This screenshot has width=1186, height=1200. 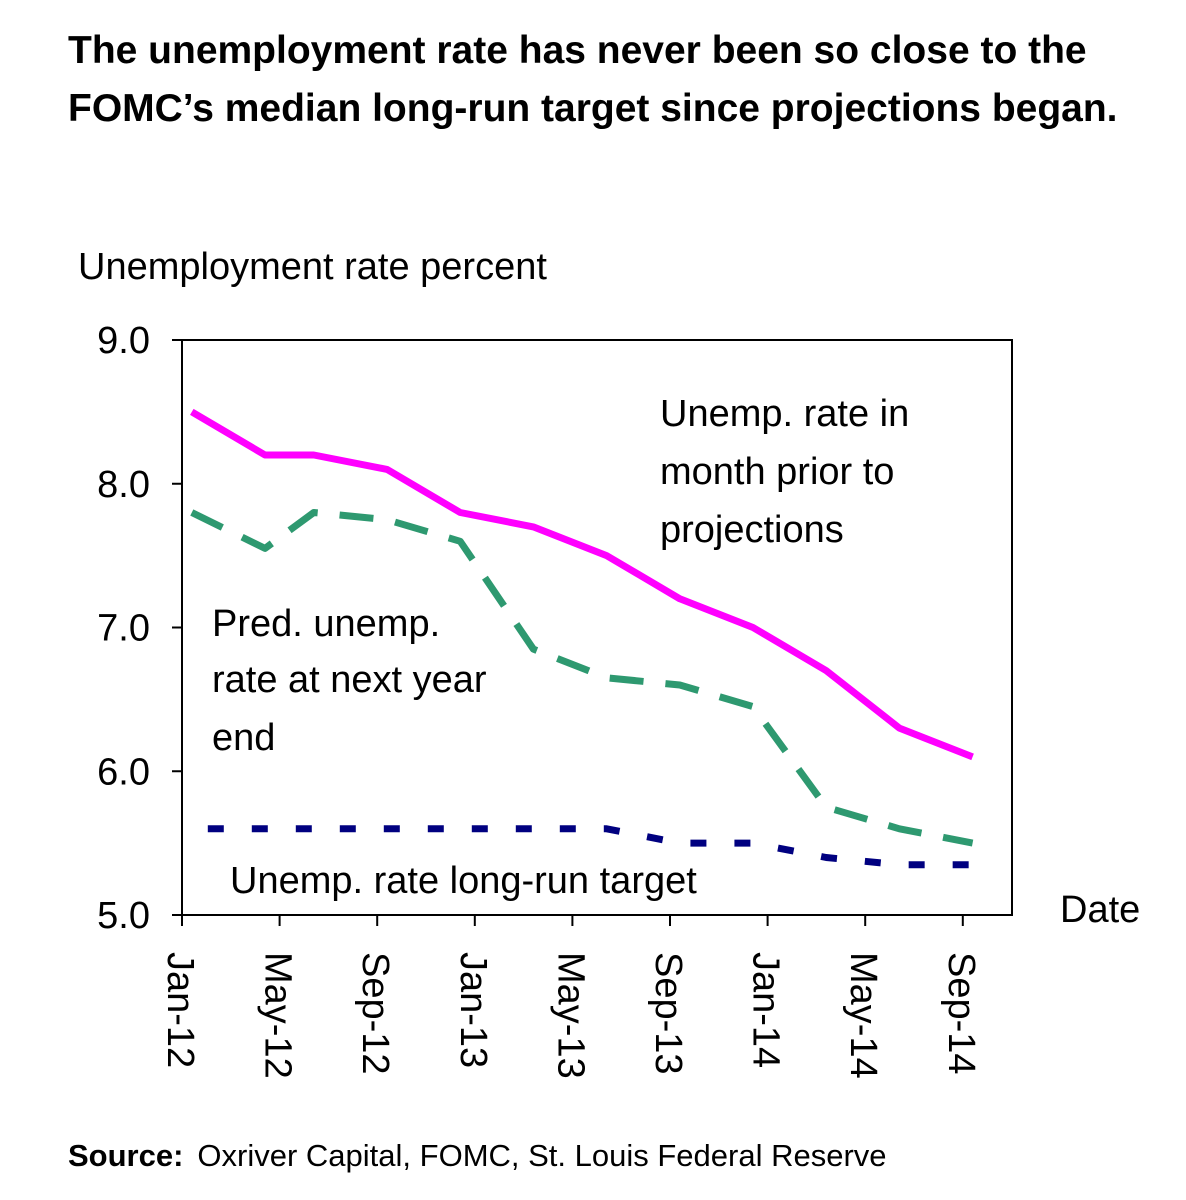 What do you see at coordinates (326, 624) in the screenshot?
I see `annotation-green-1: Pred. unemp.` at bounding box center [326, 624].